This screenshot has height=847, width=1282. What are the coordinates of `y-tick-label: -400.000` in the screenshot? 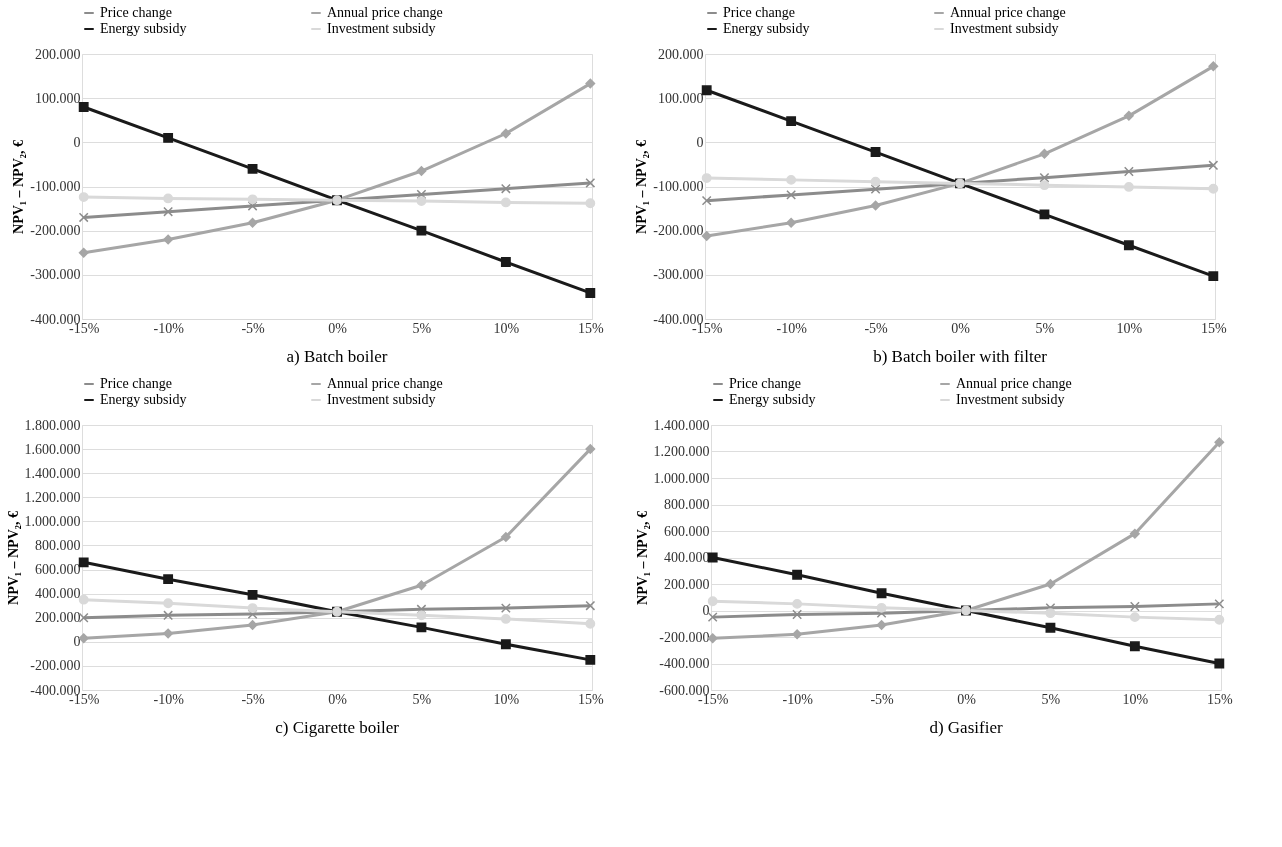 It's located at (684, 663).